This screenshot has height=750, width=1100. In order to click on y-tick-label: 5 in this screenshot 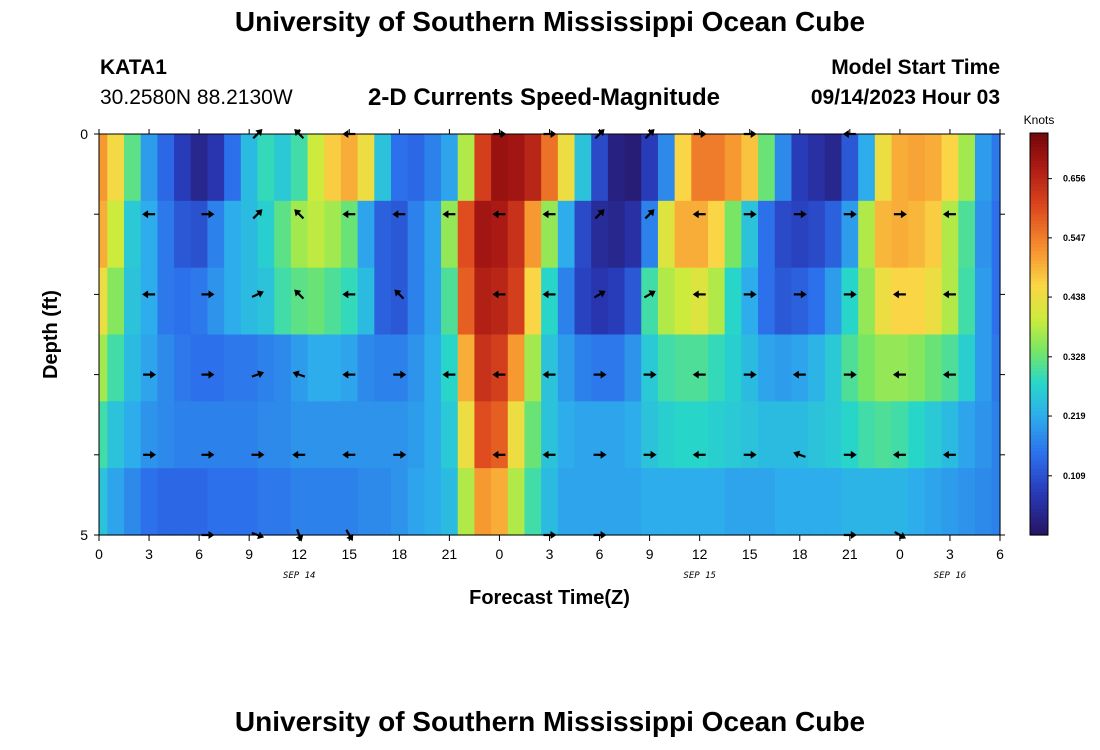, I will do `click(84, 535)`.